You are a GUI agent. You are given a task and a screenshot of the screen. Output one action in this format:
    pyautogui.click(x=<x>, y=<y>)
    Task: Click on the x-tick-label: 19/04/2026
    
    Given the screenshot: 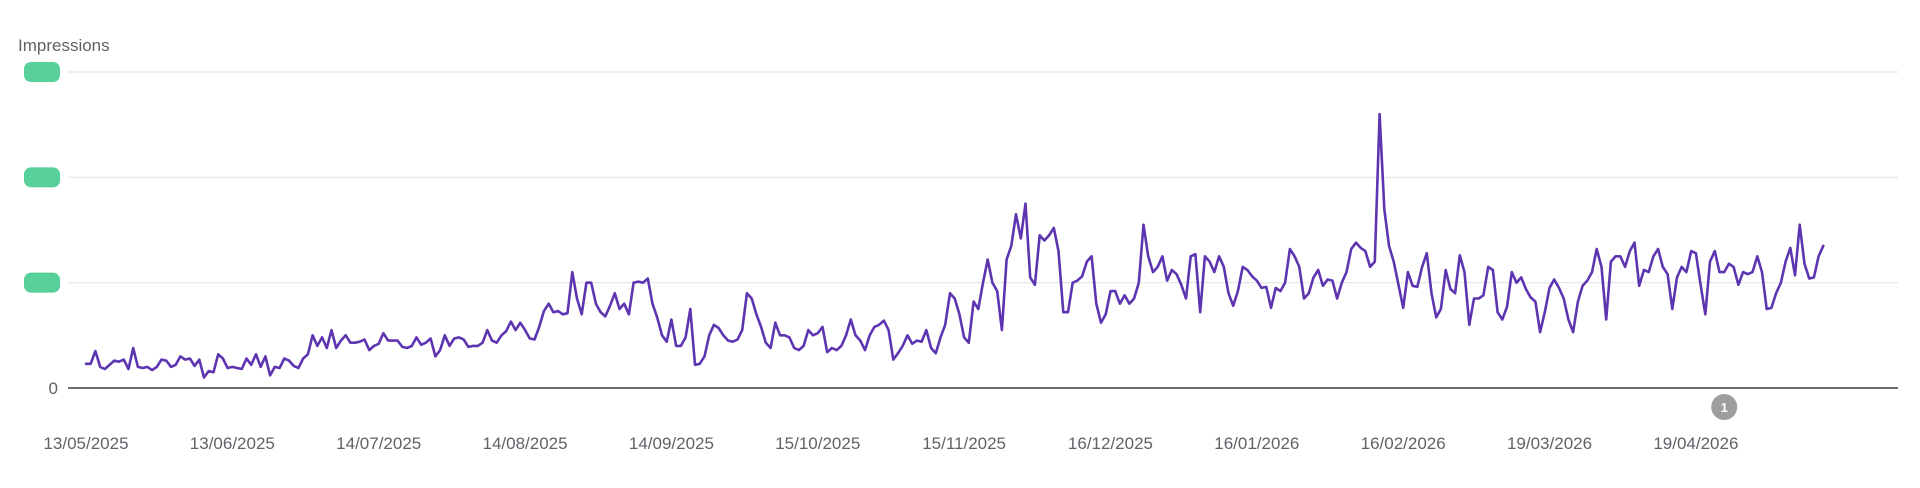 What is the action you would take?
    pyautogui.click(x=1695, y=443)
    